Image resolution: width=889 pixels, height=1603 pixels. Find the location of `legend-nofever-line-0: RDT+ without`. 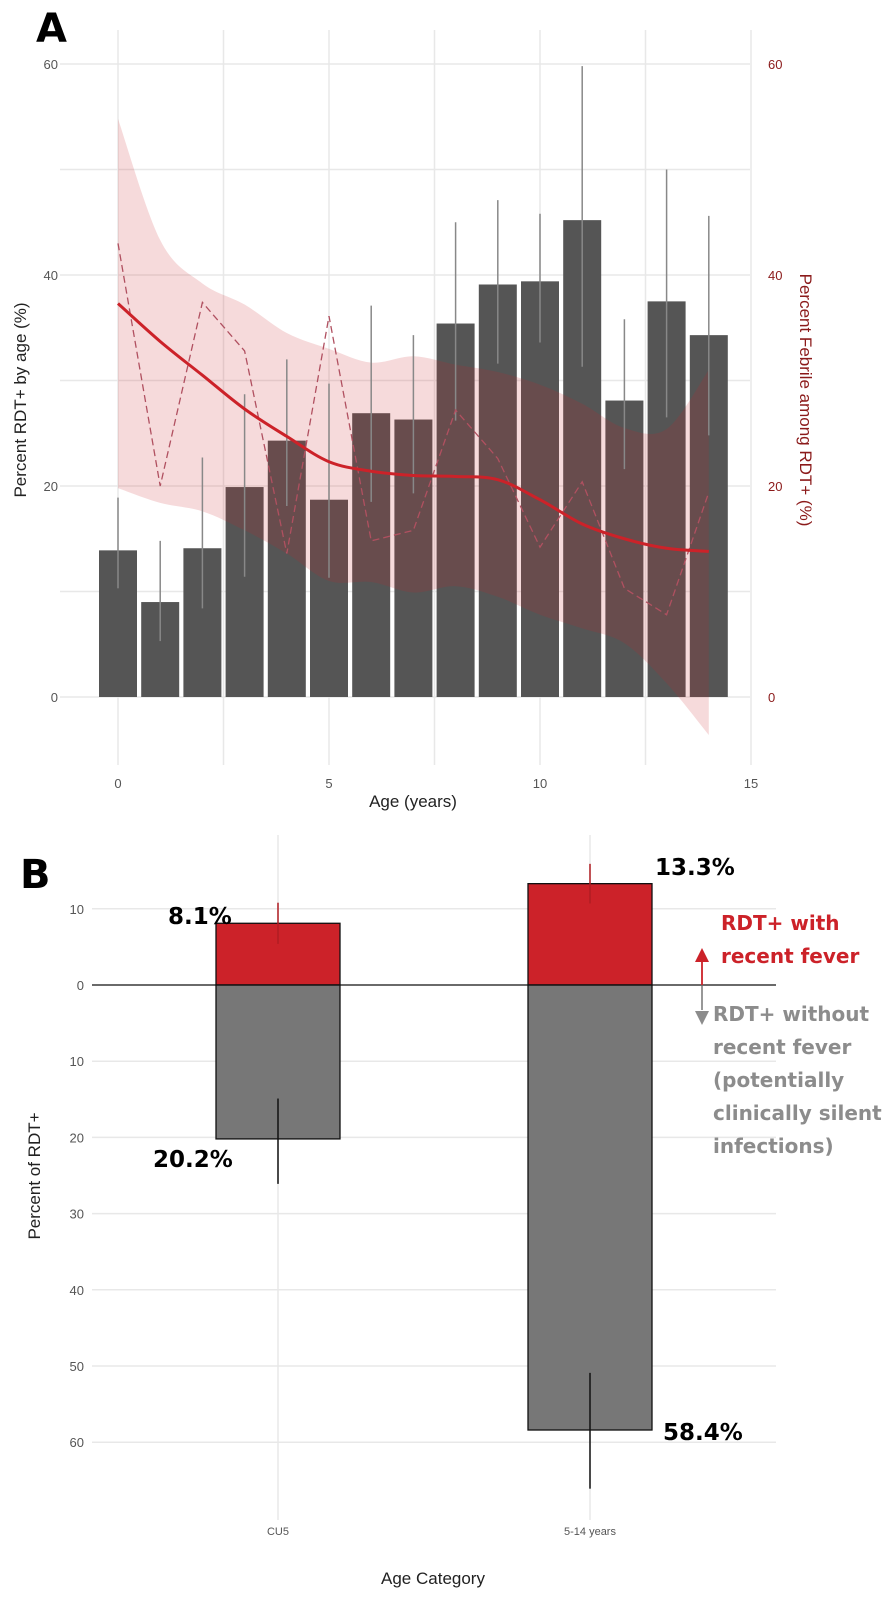

legend-nofever-line-0: RDT+ without is located at coordinates (791, 1014).